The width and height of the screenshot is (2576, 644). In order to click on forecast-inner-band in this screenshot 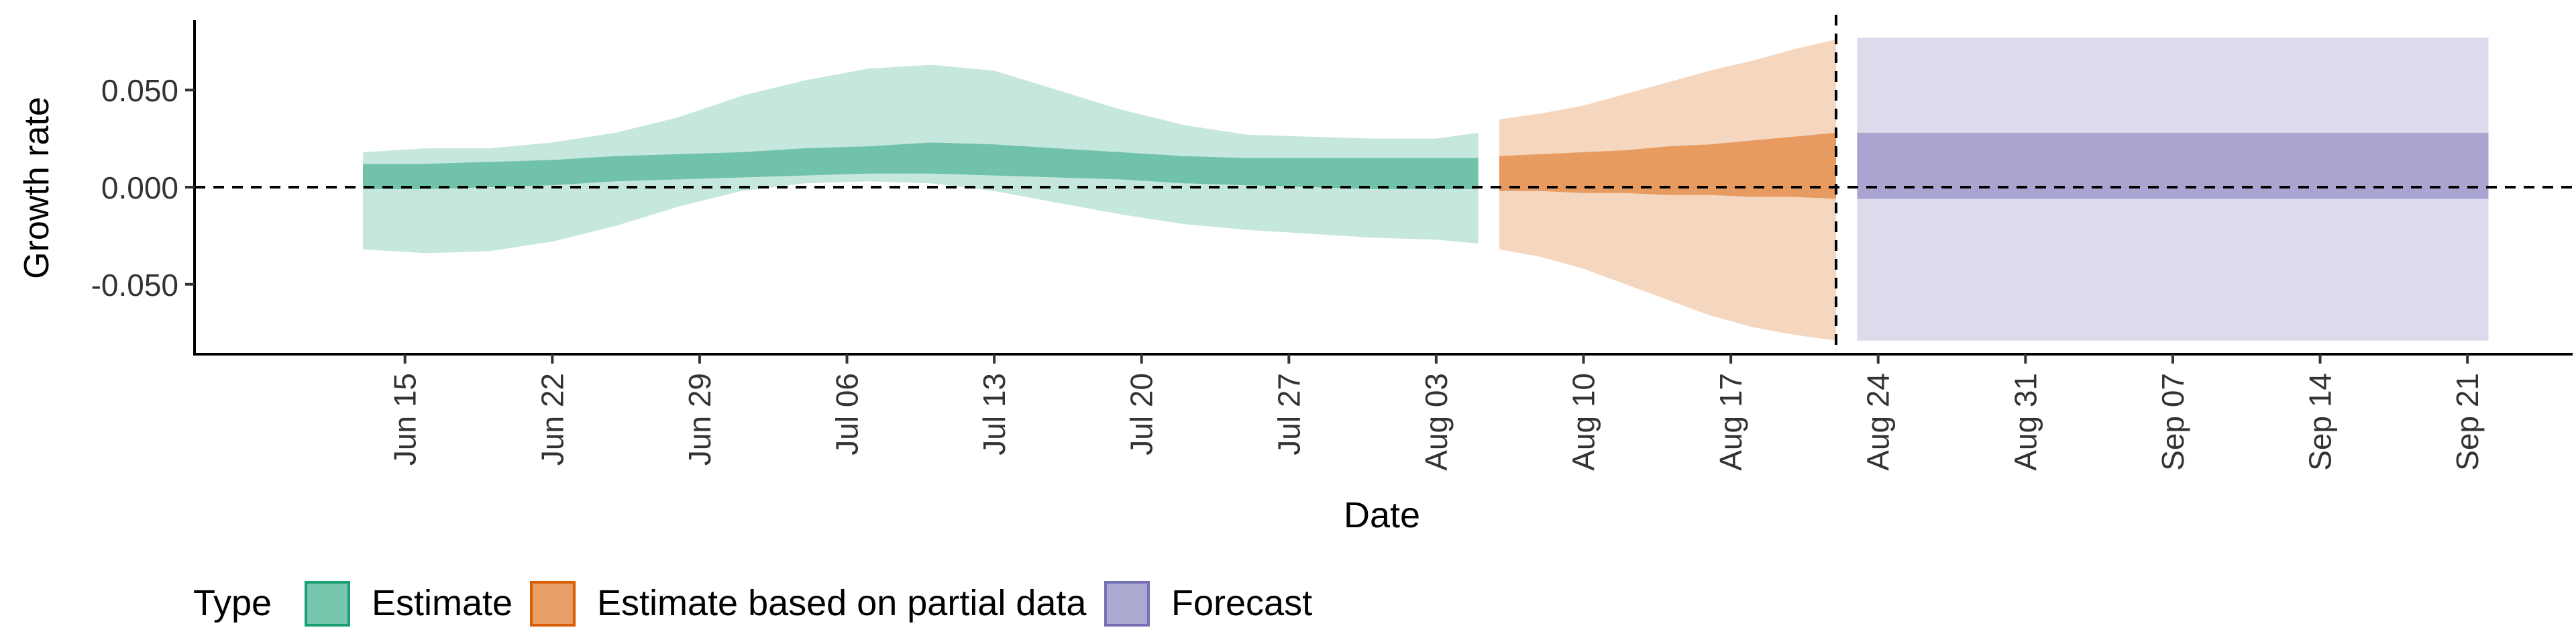, I will do `click(2173, 165)`.